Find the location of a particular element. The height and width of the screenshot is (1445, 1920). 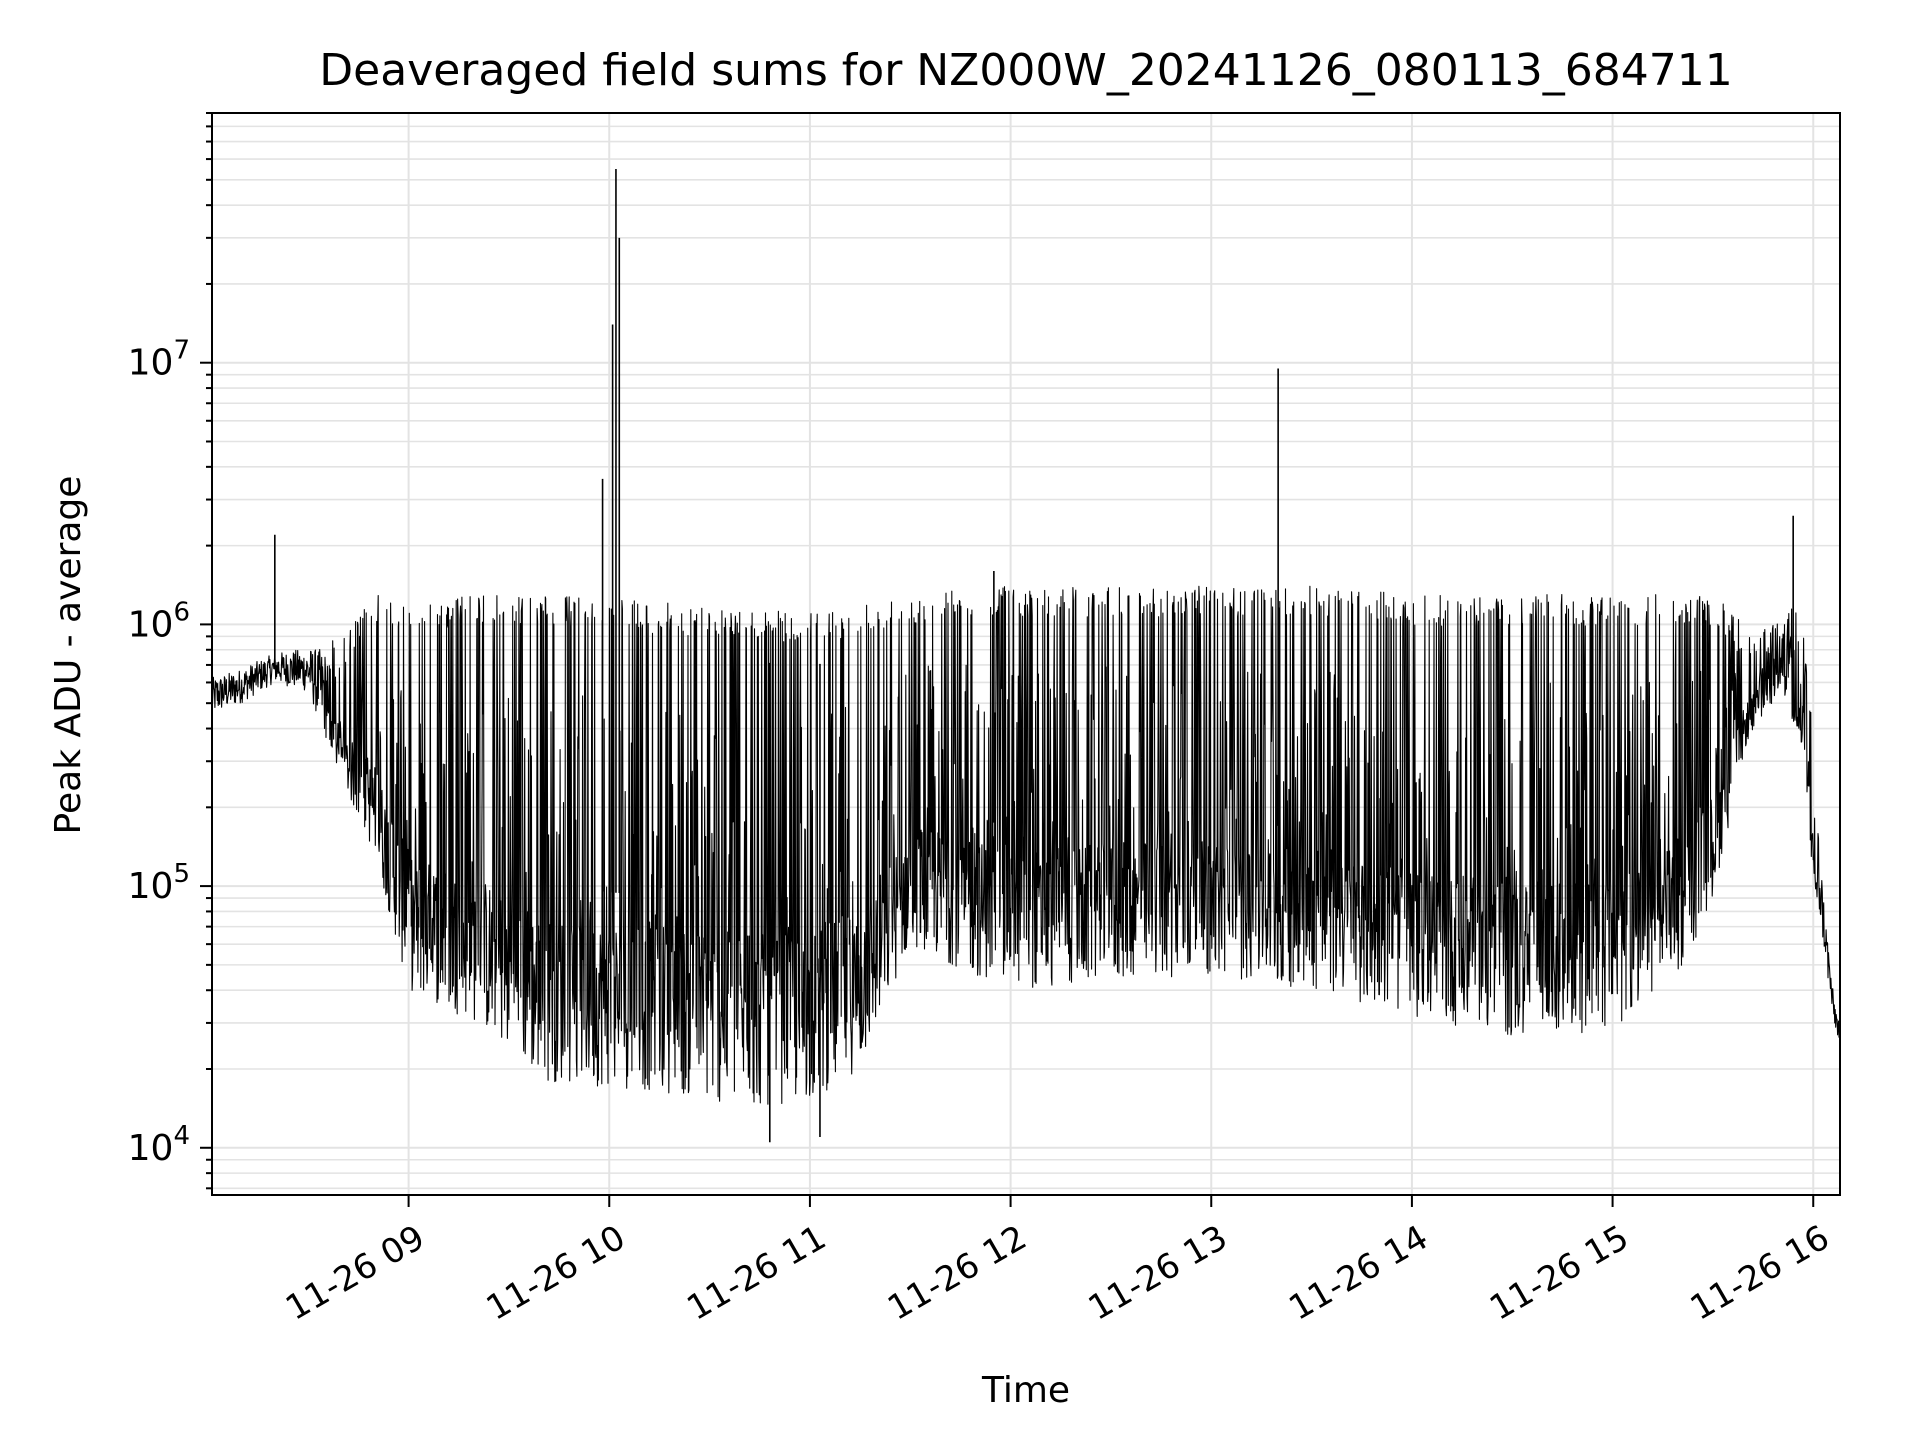

y-tick-label: 10⁵ is located at coordinates (159, 883).